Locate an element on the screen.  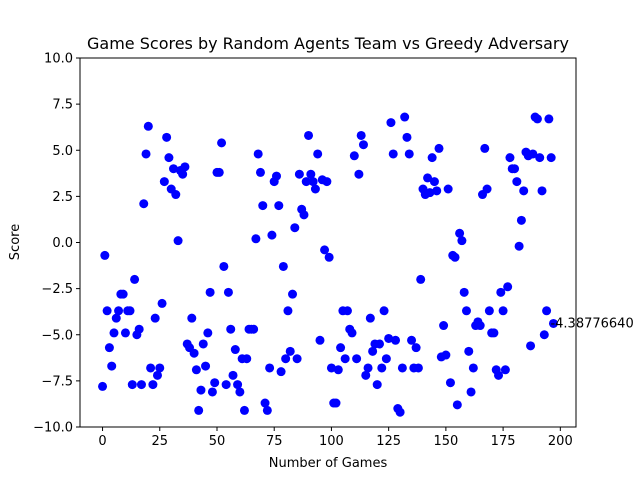
y-tick-label: −10.0 is located at coordinates (53, 428).